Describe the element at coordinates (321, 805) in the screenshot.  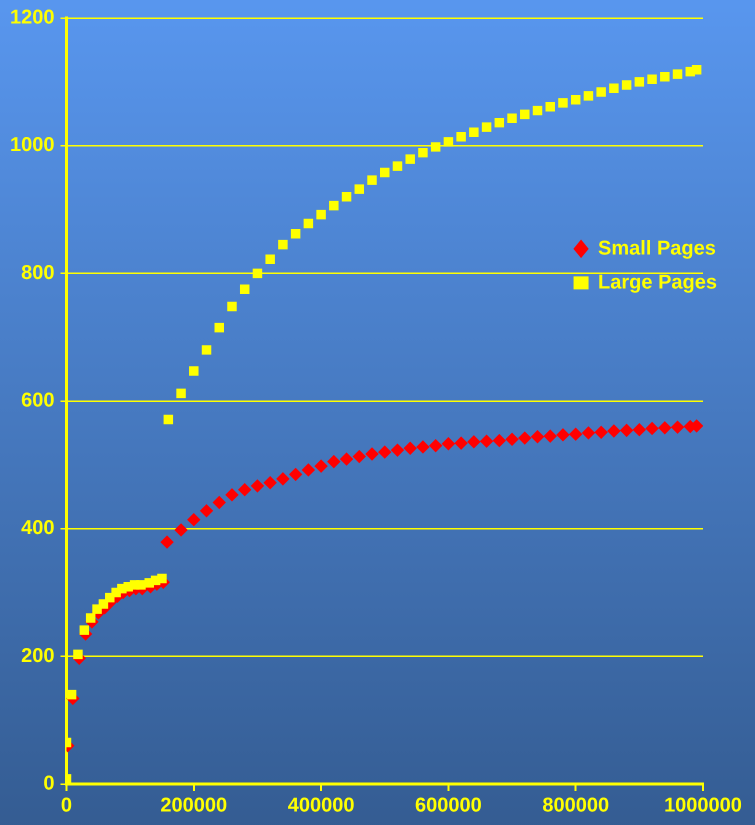
I see `x-tick-label: 400000` at that location.